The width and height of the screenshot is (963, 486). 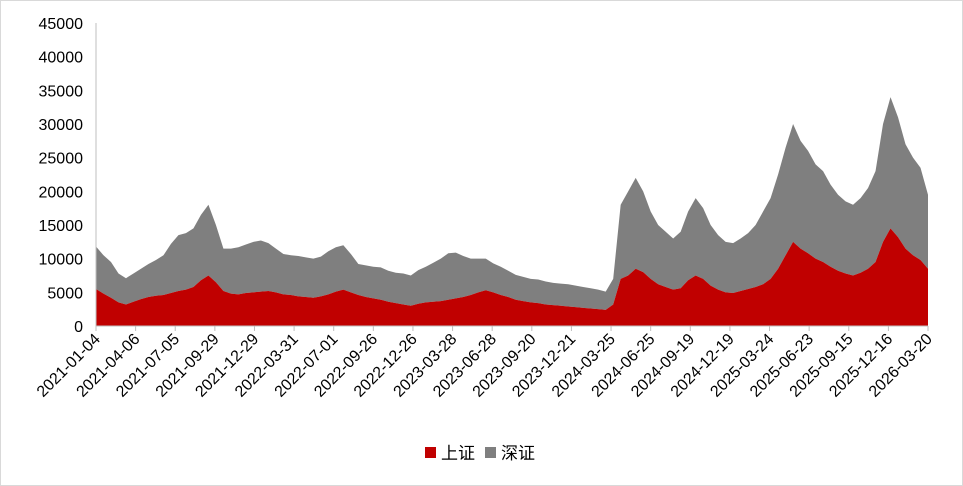 What do you see at coordinates (61, 24) in the screenshot?
I see `y-tick-label: 45000` at bounding box center [61, 24].